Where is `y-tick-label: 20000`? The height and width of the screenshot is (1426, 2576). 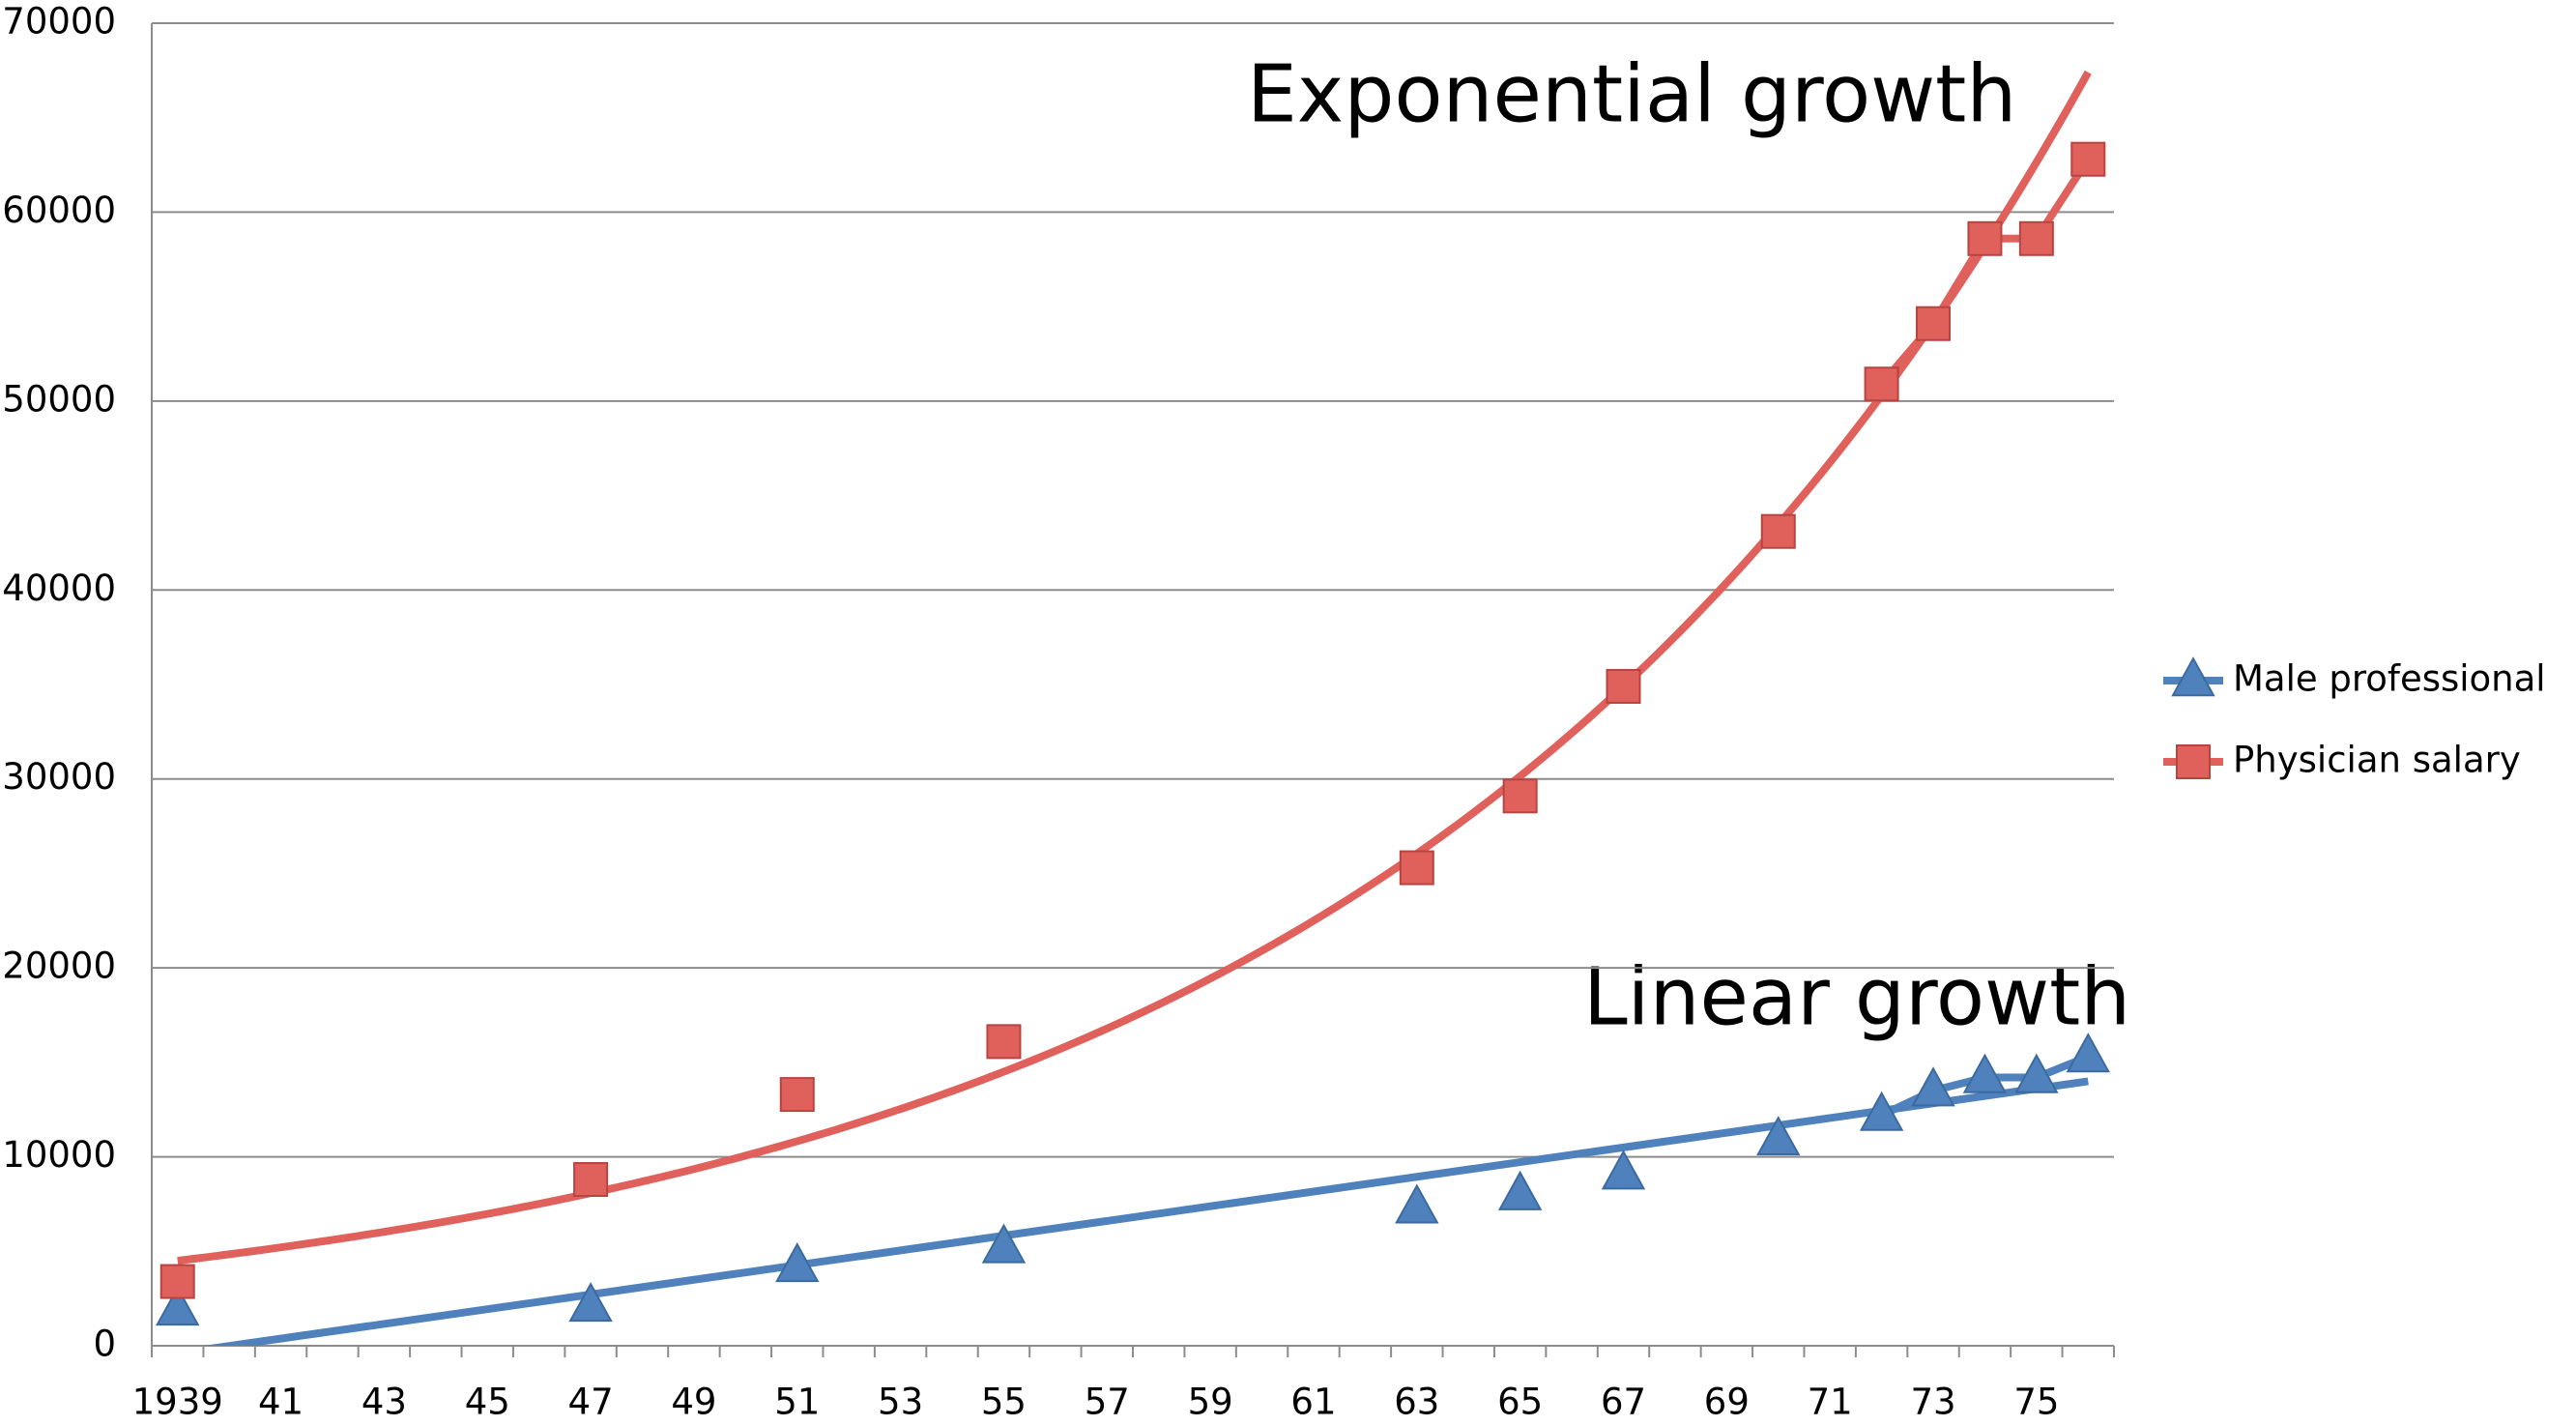
y-tick-label: 20000 is located at coordinates (59, 966).